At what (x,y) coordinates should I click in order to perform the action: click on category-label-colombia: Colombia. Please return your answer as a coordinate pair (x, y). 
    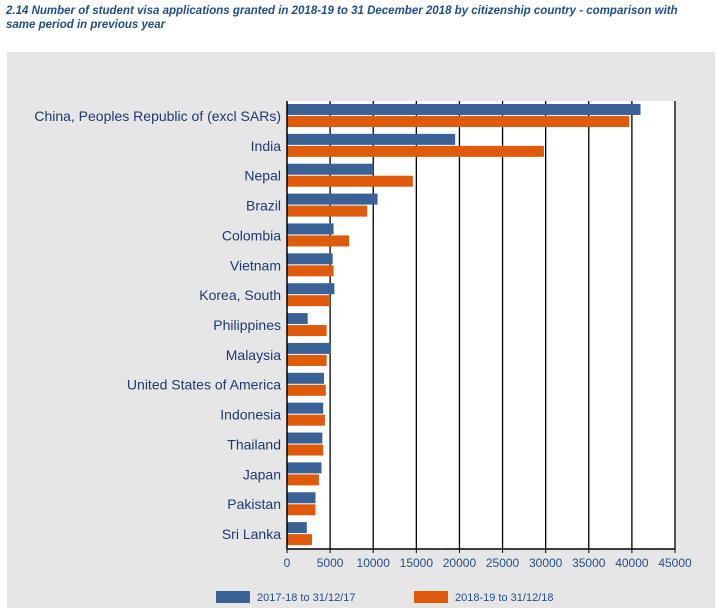
    Looking at the image, I should click on (251, 235).